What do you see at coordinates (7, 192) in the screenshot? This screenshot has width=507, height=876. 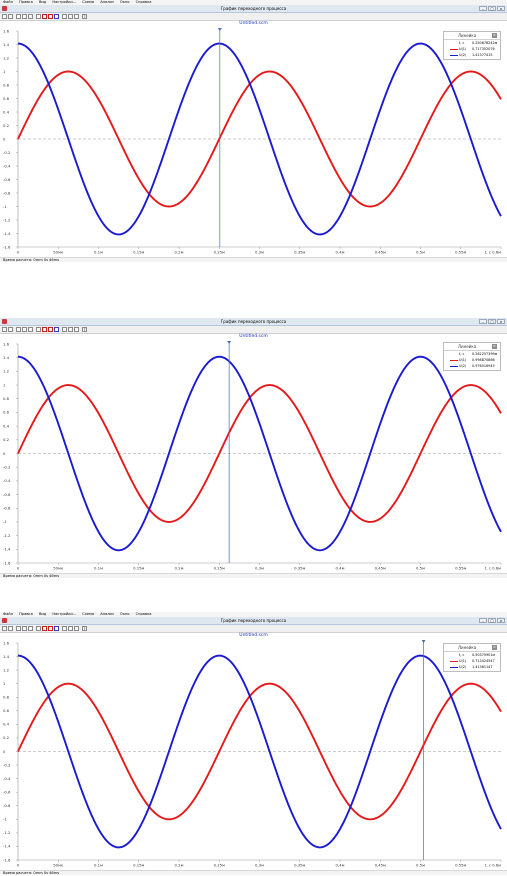 I see `y-tick-label: -0.8` at bounding box center [7, 192].